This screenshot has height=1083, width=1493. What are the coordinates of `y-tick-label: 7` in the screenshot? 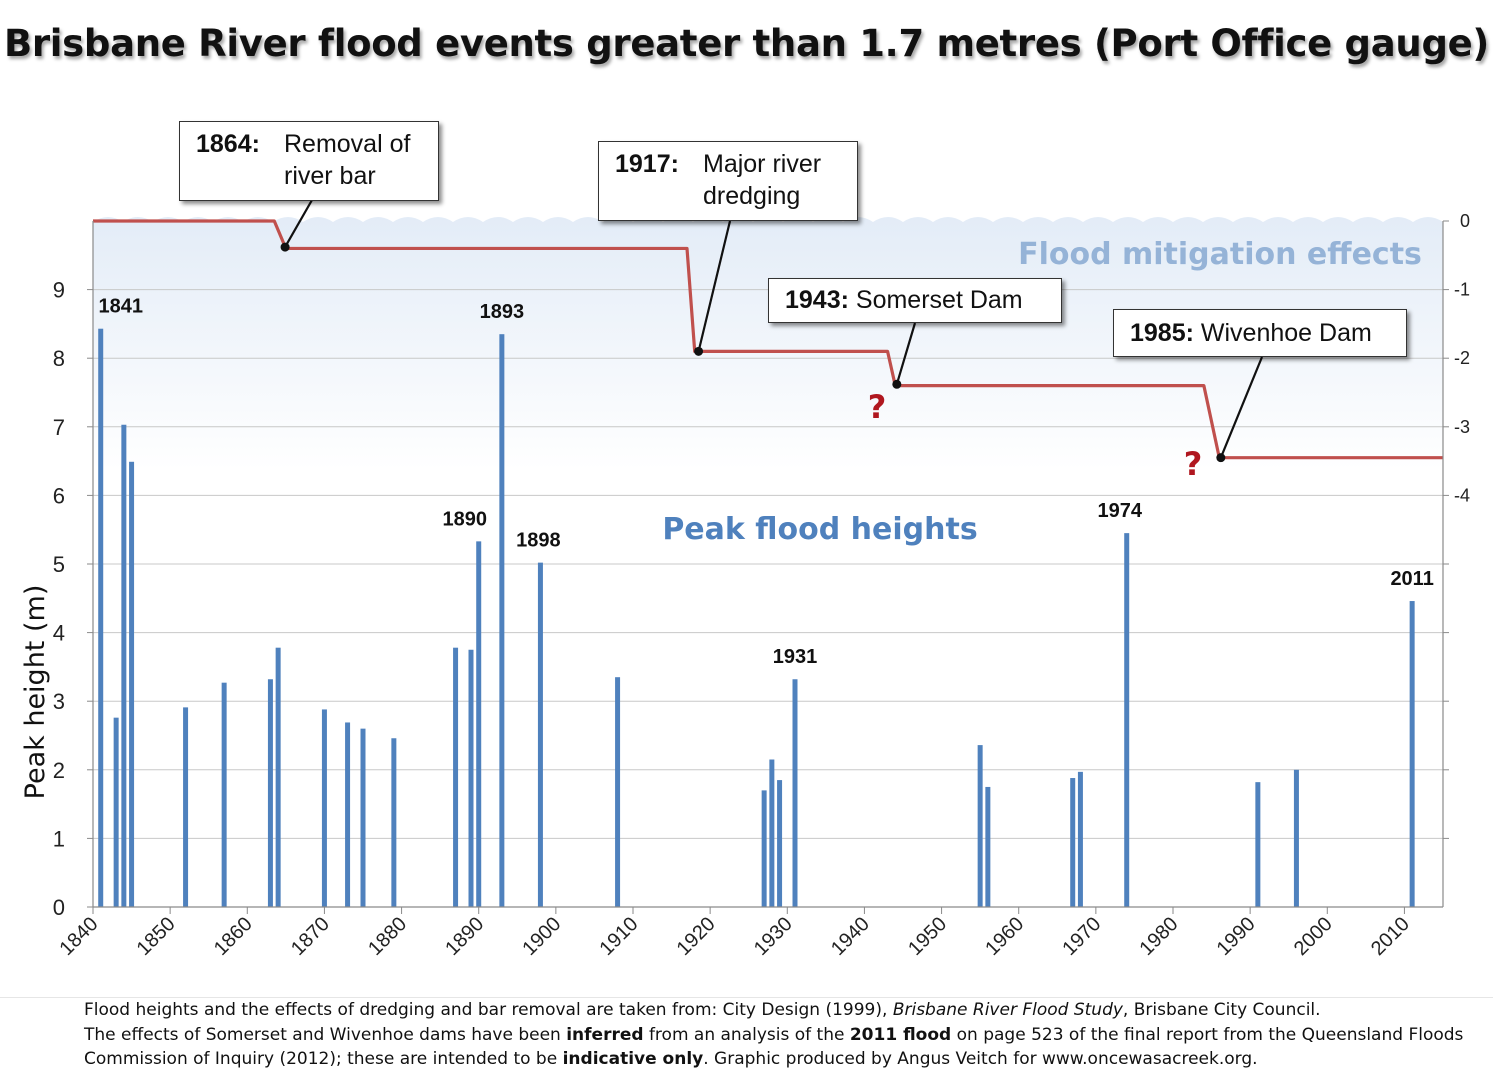 It's located at (59, 427).